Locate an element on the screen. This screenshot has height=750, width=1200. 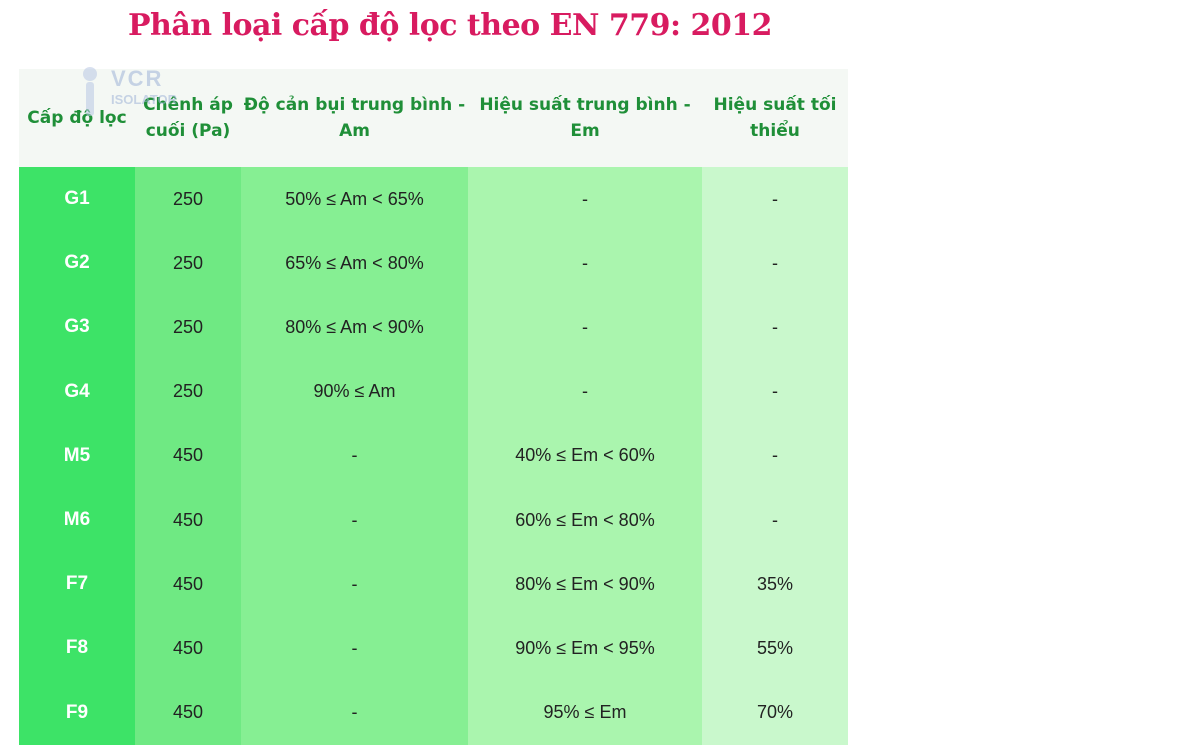
cell-minimum-efficiency: 70% is located at coordinates (775, 712).